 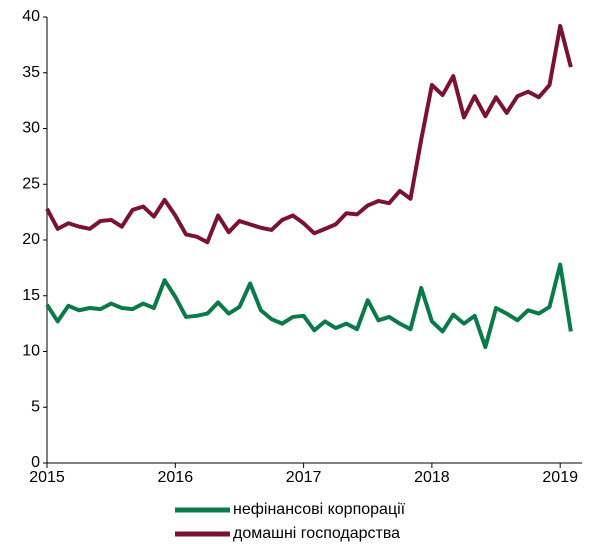 I want to click on x-tick-label: 2017, so click(x=304, y=477).